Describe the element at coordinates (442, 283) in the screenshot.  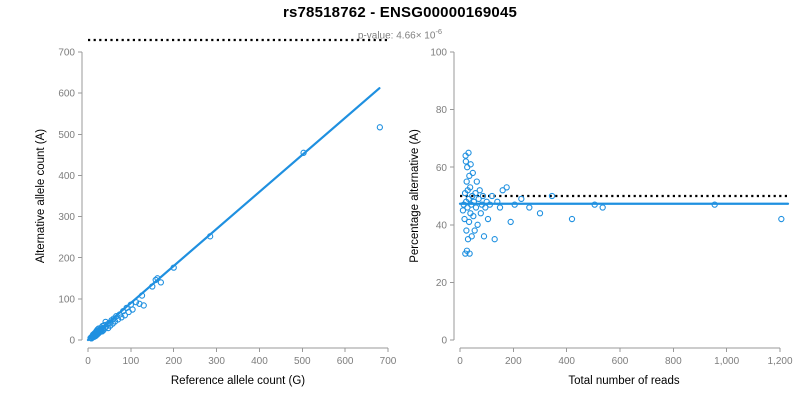
I see `y-tick-label: 20` at that location.